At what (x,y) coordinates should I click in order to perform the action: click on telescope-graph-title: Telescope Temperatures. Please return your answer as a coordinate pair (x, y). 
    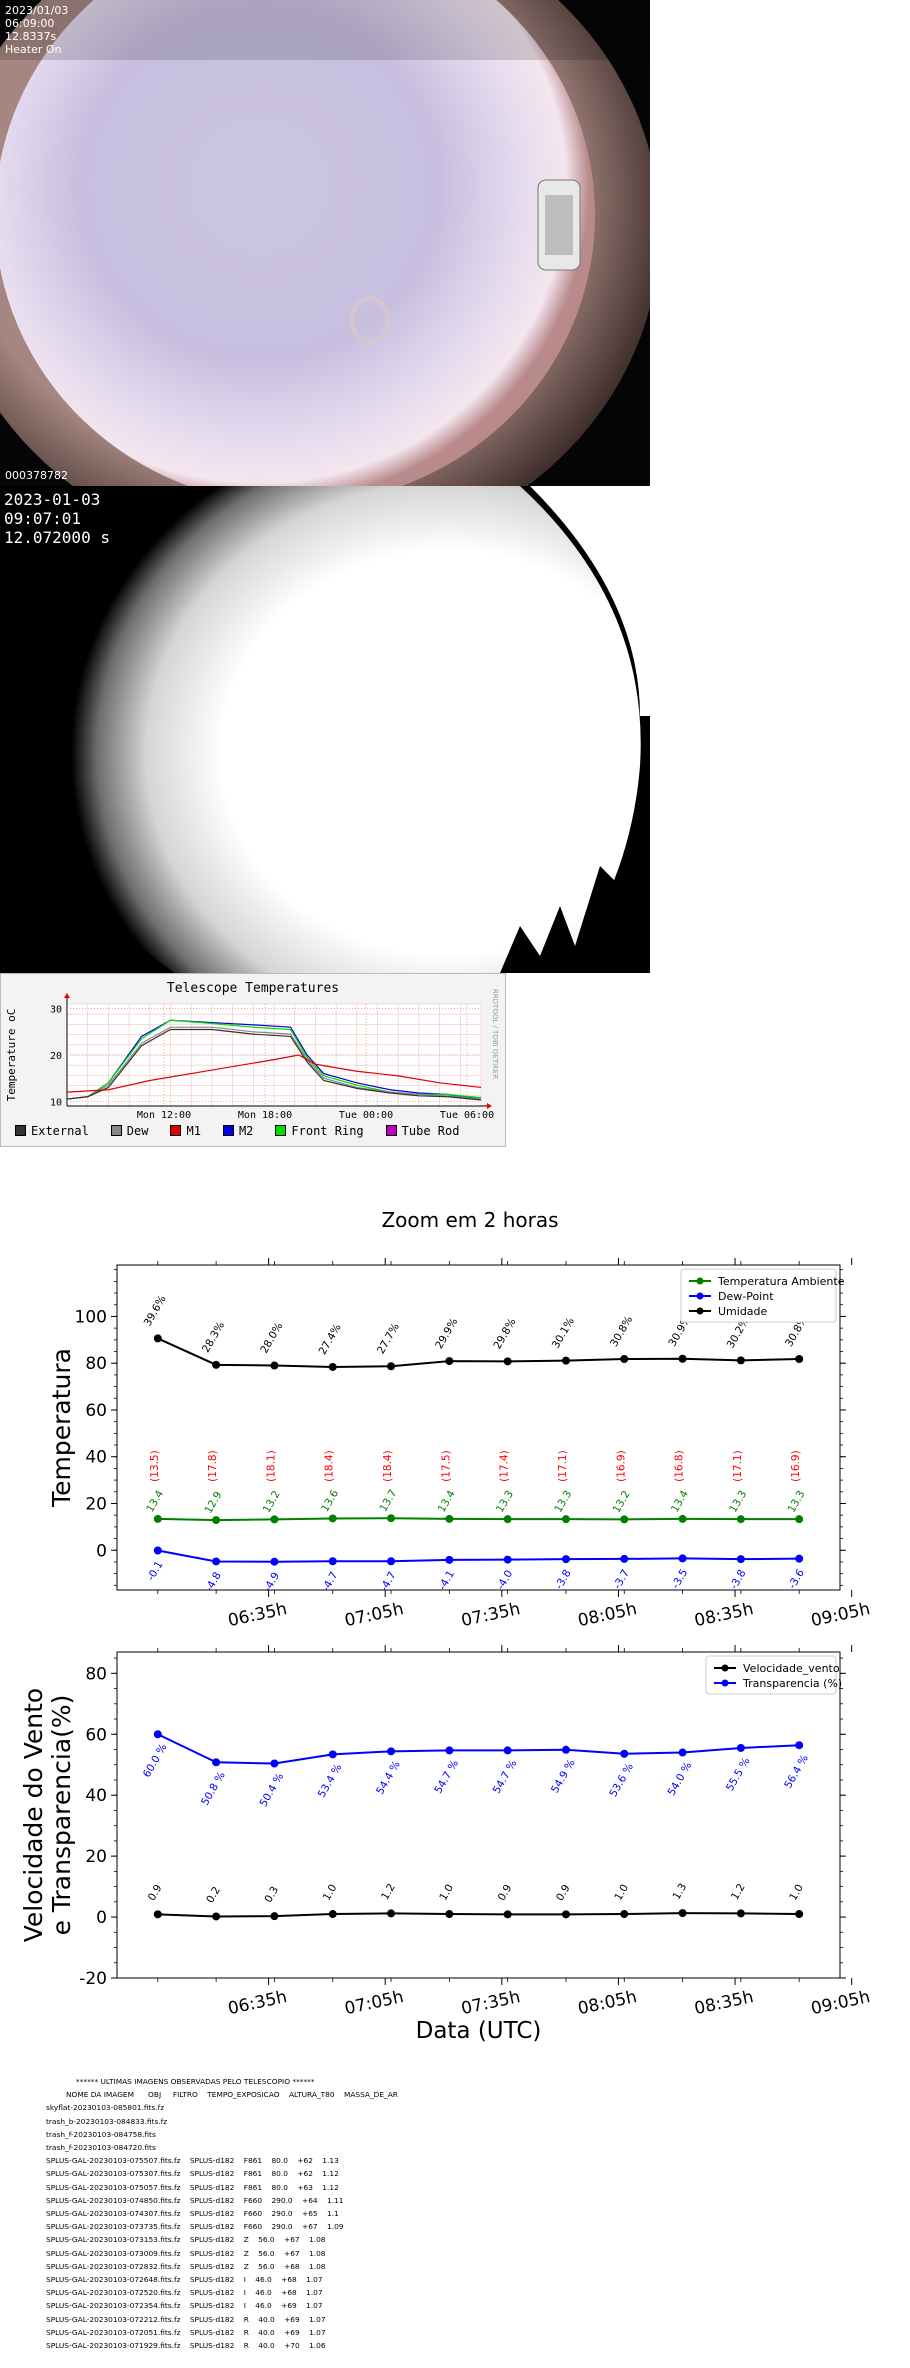
    Looking at the image, I should click on (253, 988).